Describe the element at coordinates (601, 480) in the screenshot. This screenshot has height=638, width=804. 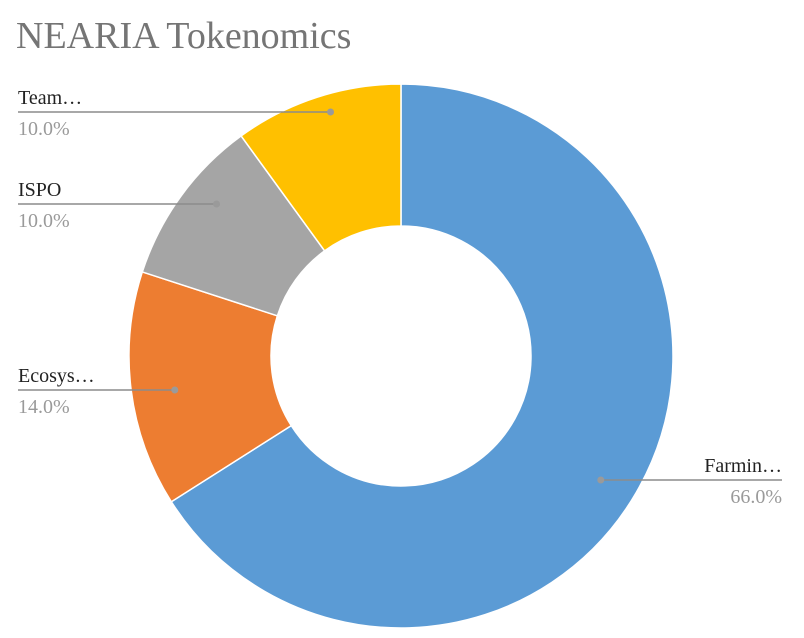
I see `leader-dot-farmin` at that location.